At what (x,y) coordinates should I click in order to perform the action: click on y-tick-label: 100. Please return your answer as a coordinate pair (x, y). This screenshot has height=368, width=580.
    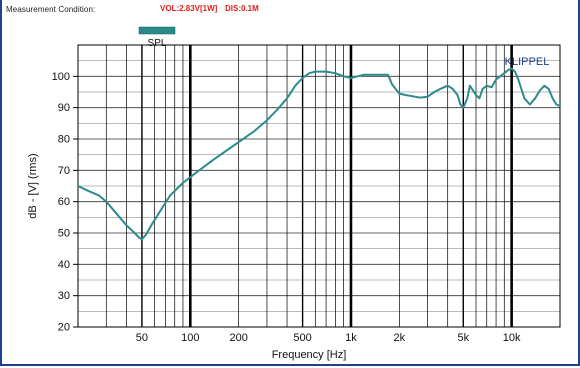
    Looking at the image, I should click on (61, 77).